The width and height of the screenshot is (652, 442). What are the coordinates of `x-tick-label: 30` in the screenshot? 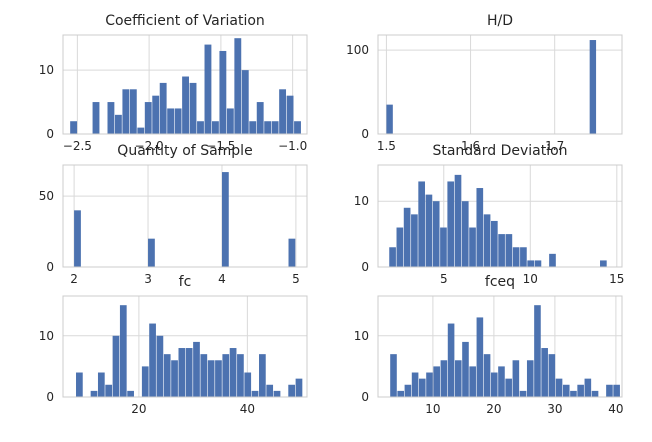 It's located at (554, 409).